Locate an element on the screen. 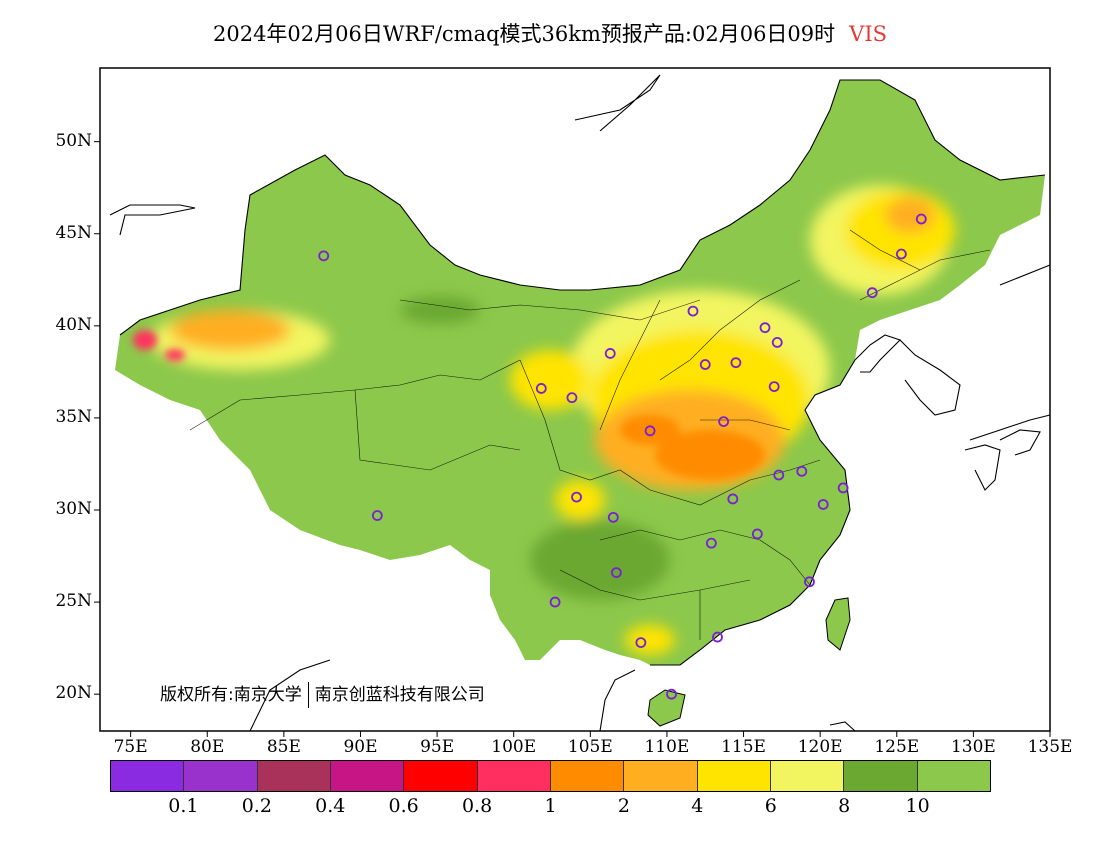 The height and width of the screenshot is (850, 1100). legend-label: 0.1 is located at coordinates (183, 806).